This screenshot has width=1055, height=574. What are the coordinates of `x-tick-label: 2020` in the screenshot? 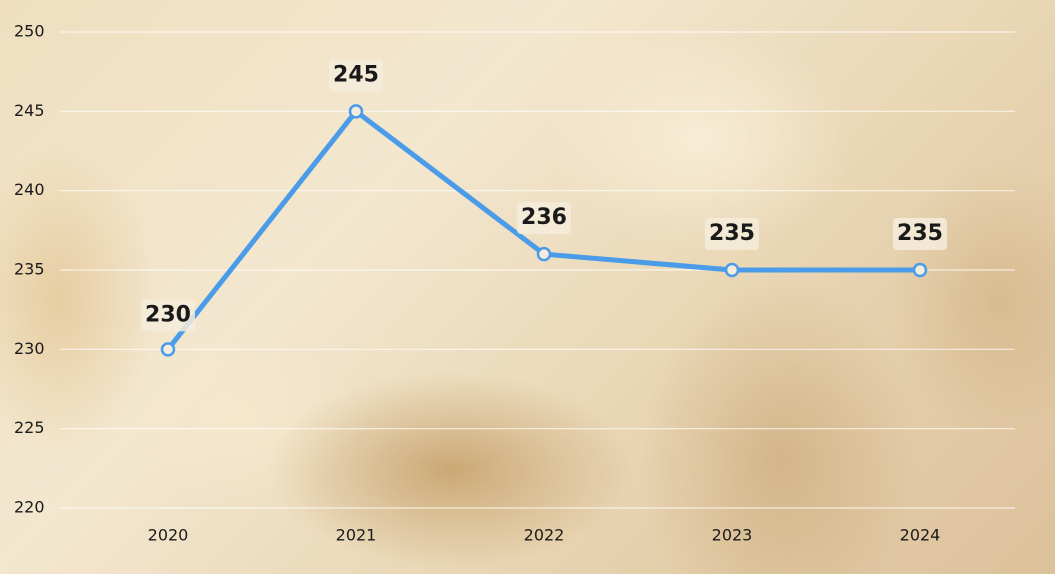 It's located at (168, 535).